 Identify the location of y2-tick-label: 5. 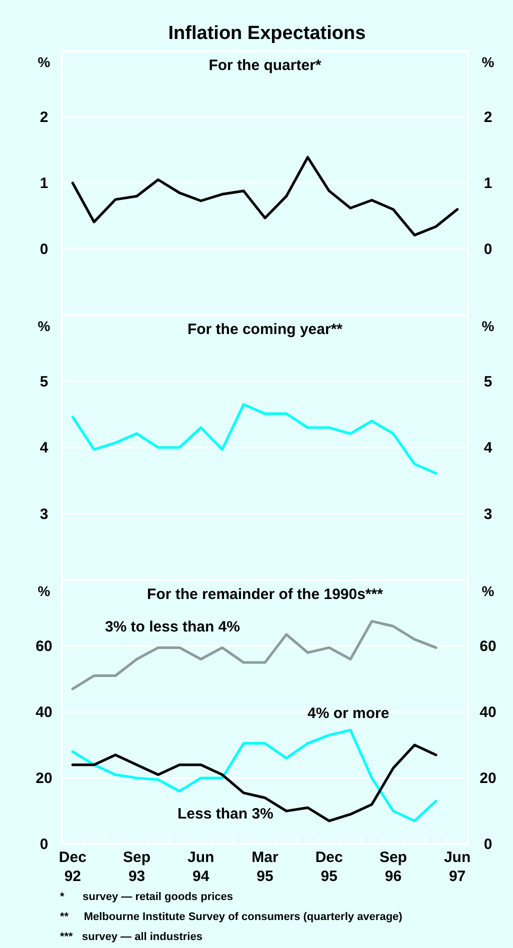
(488, 381).